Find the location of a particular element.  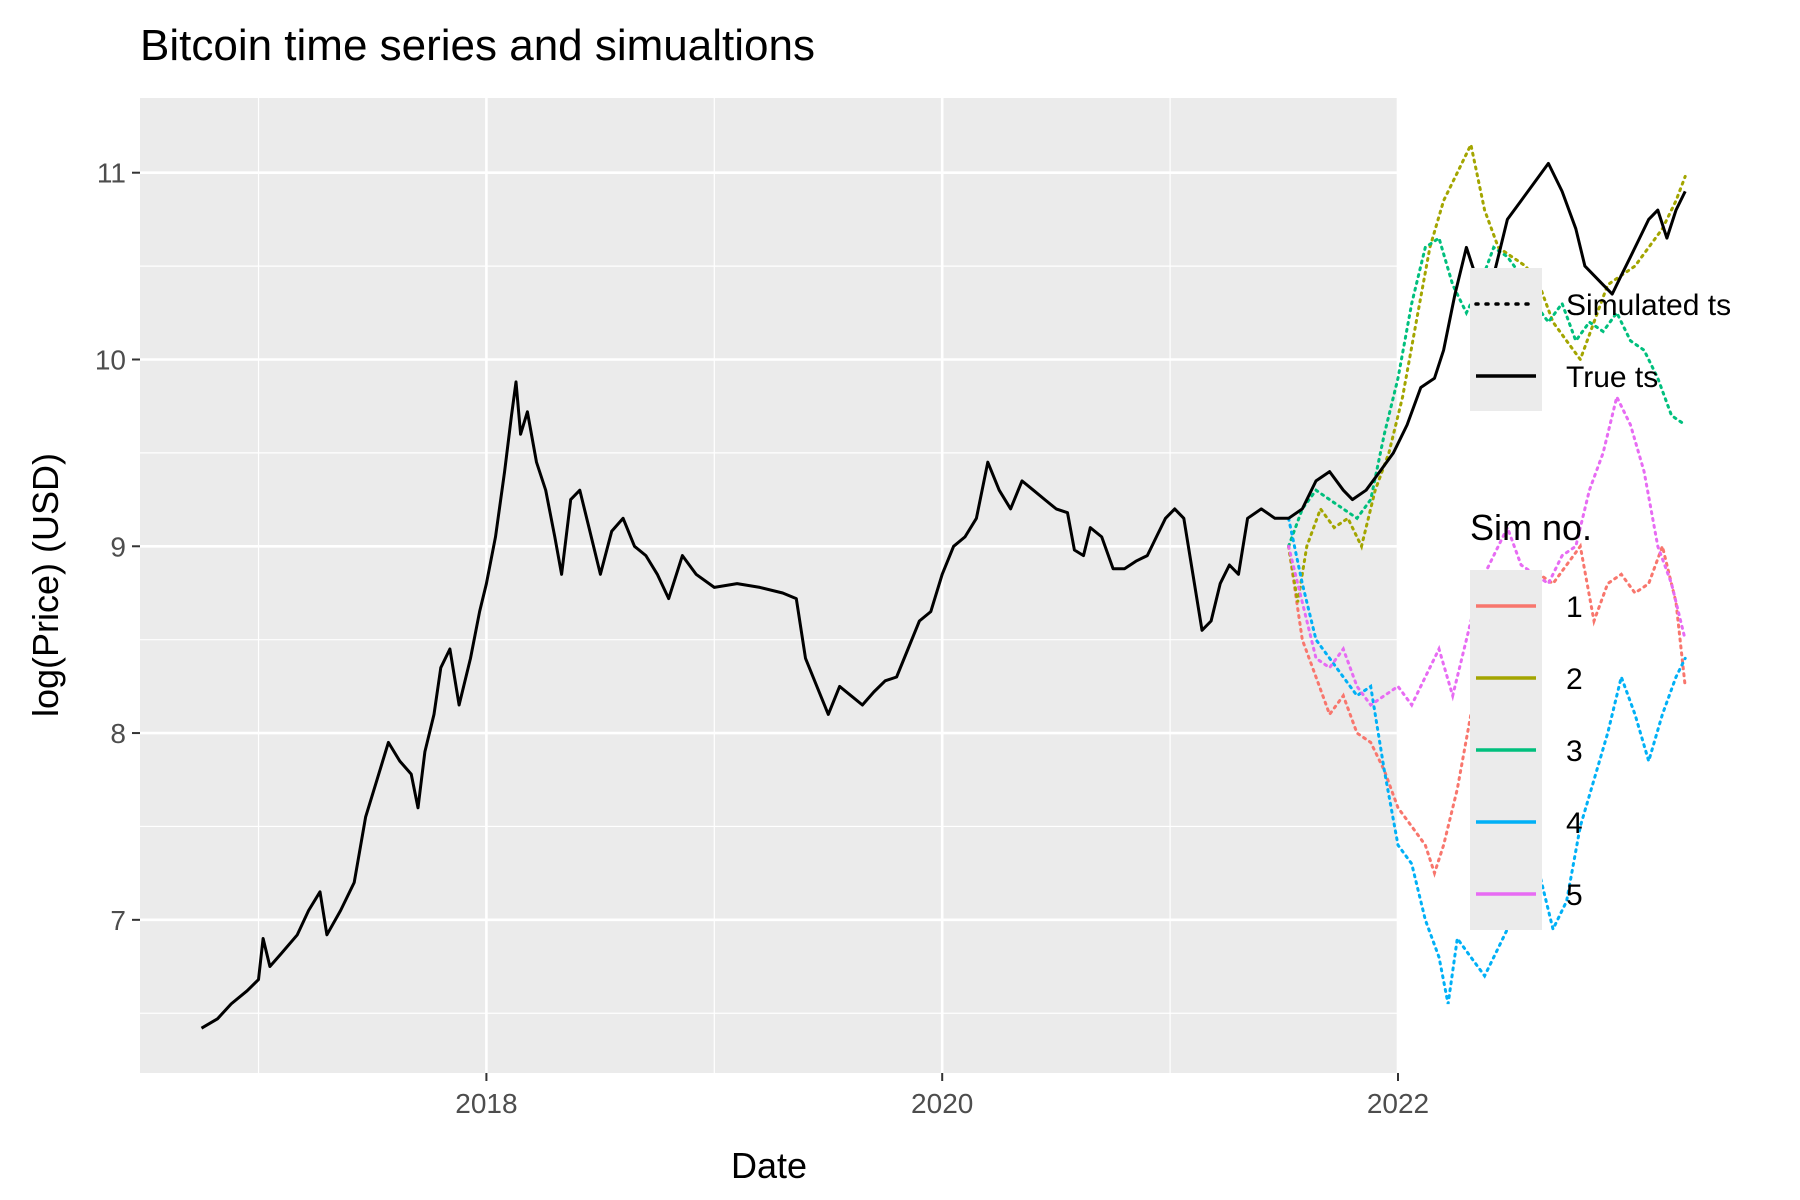

linetype-legend-label: True ts is located at coordinates (1612, 377).